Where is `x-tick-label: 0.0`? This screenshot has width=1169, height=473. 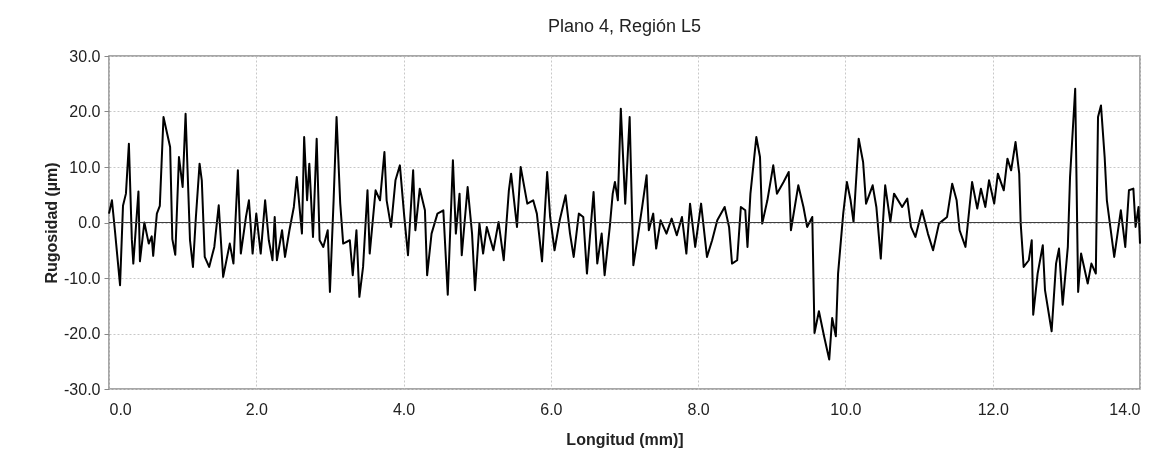 x-tick-label: 0.0 is located at coordinates (120, 409).